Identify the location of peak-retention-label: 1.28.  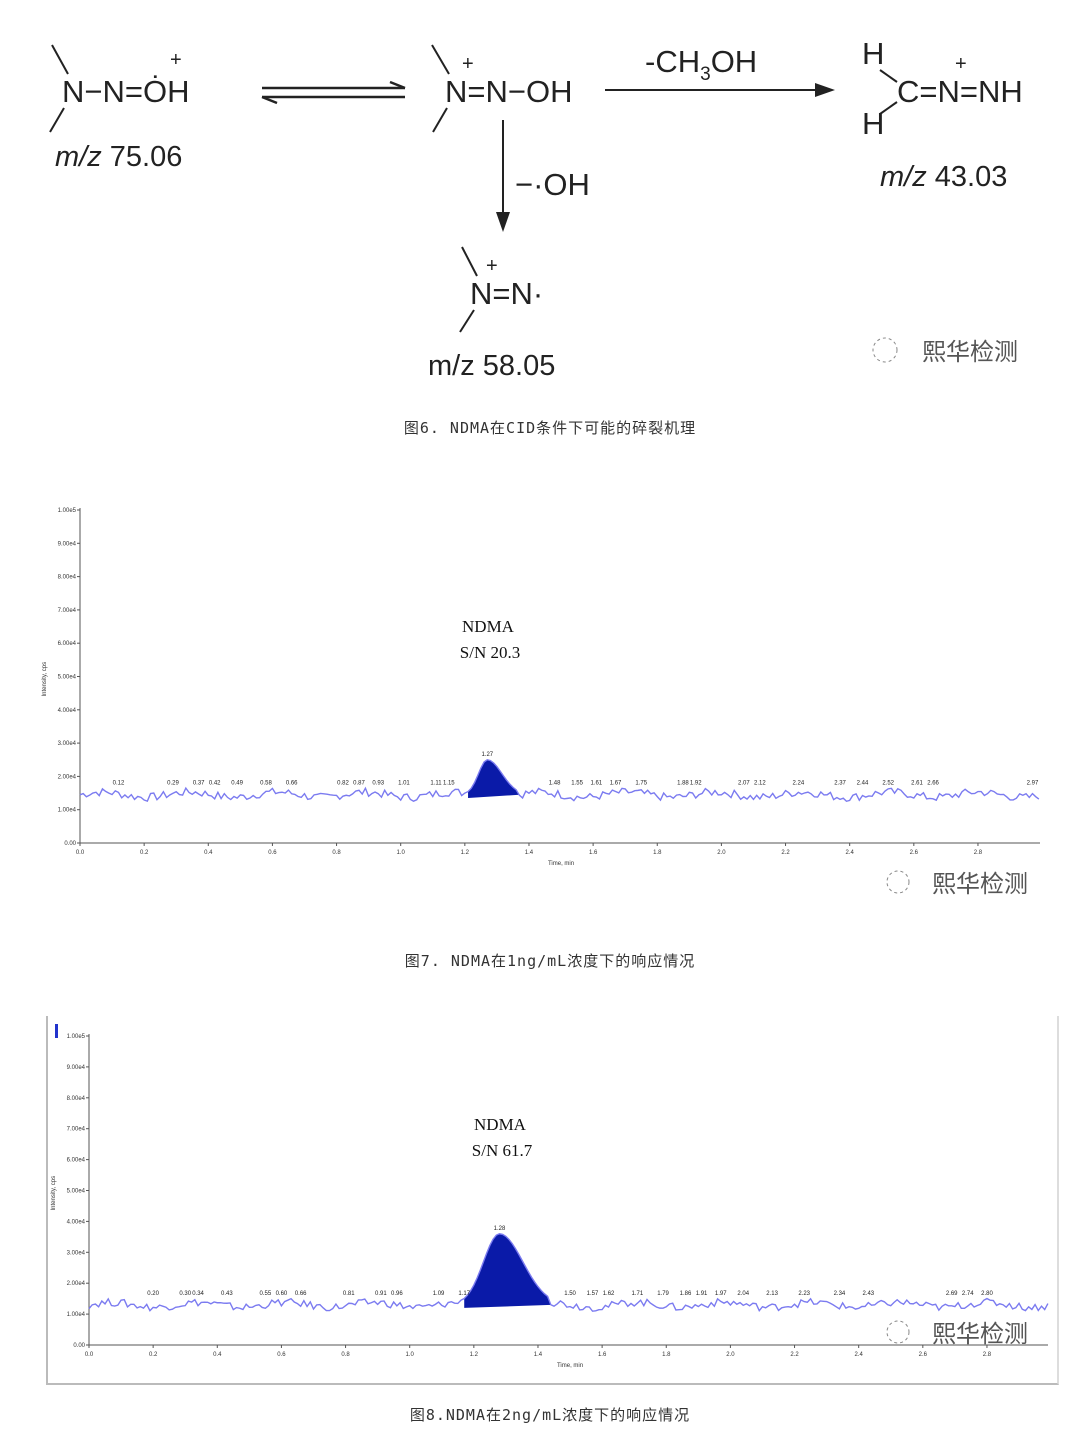
(500, 1229).